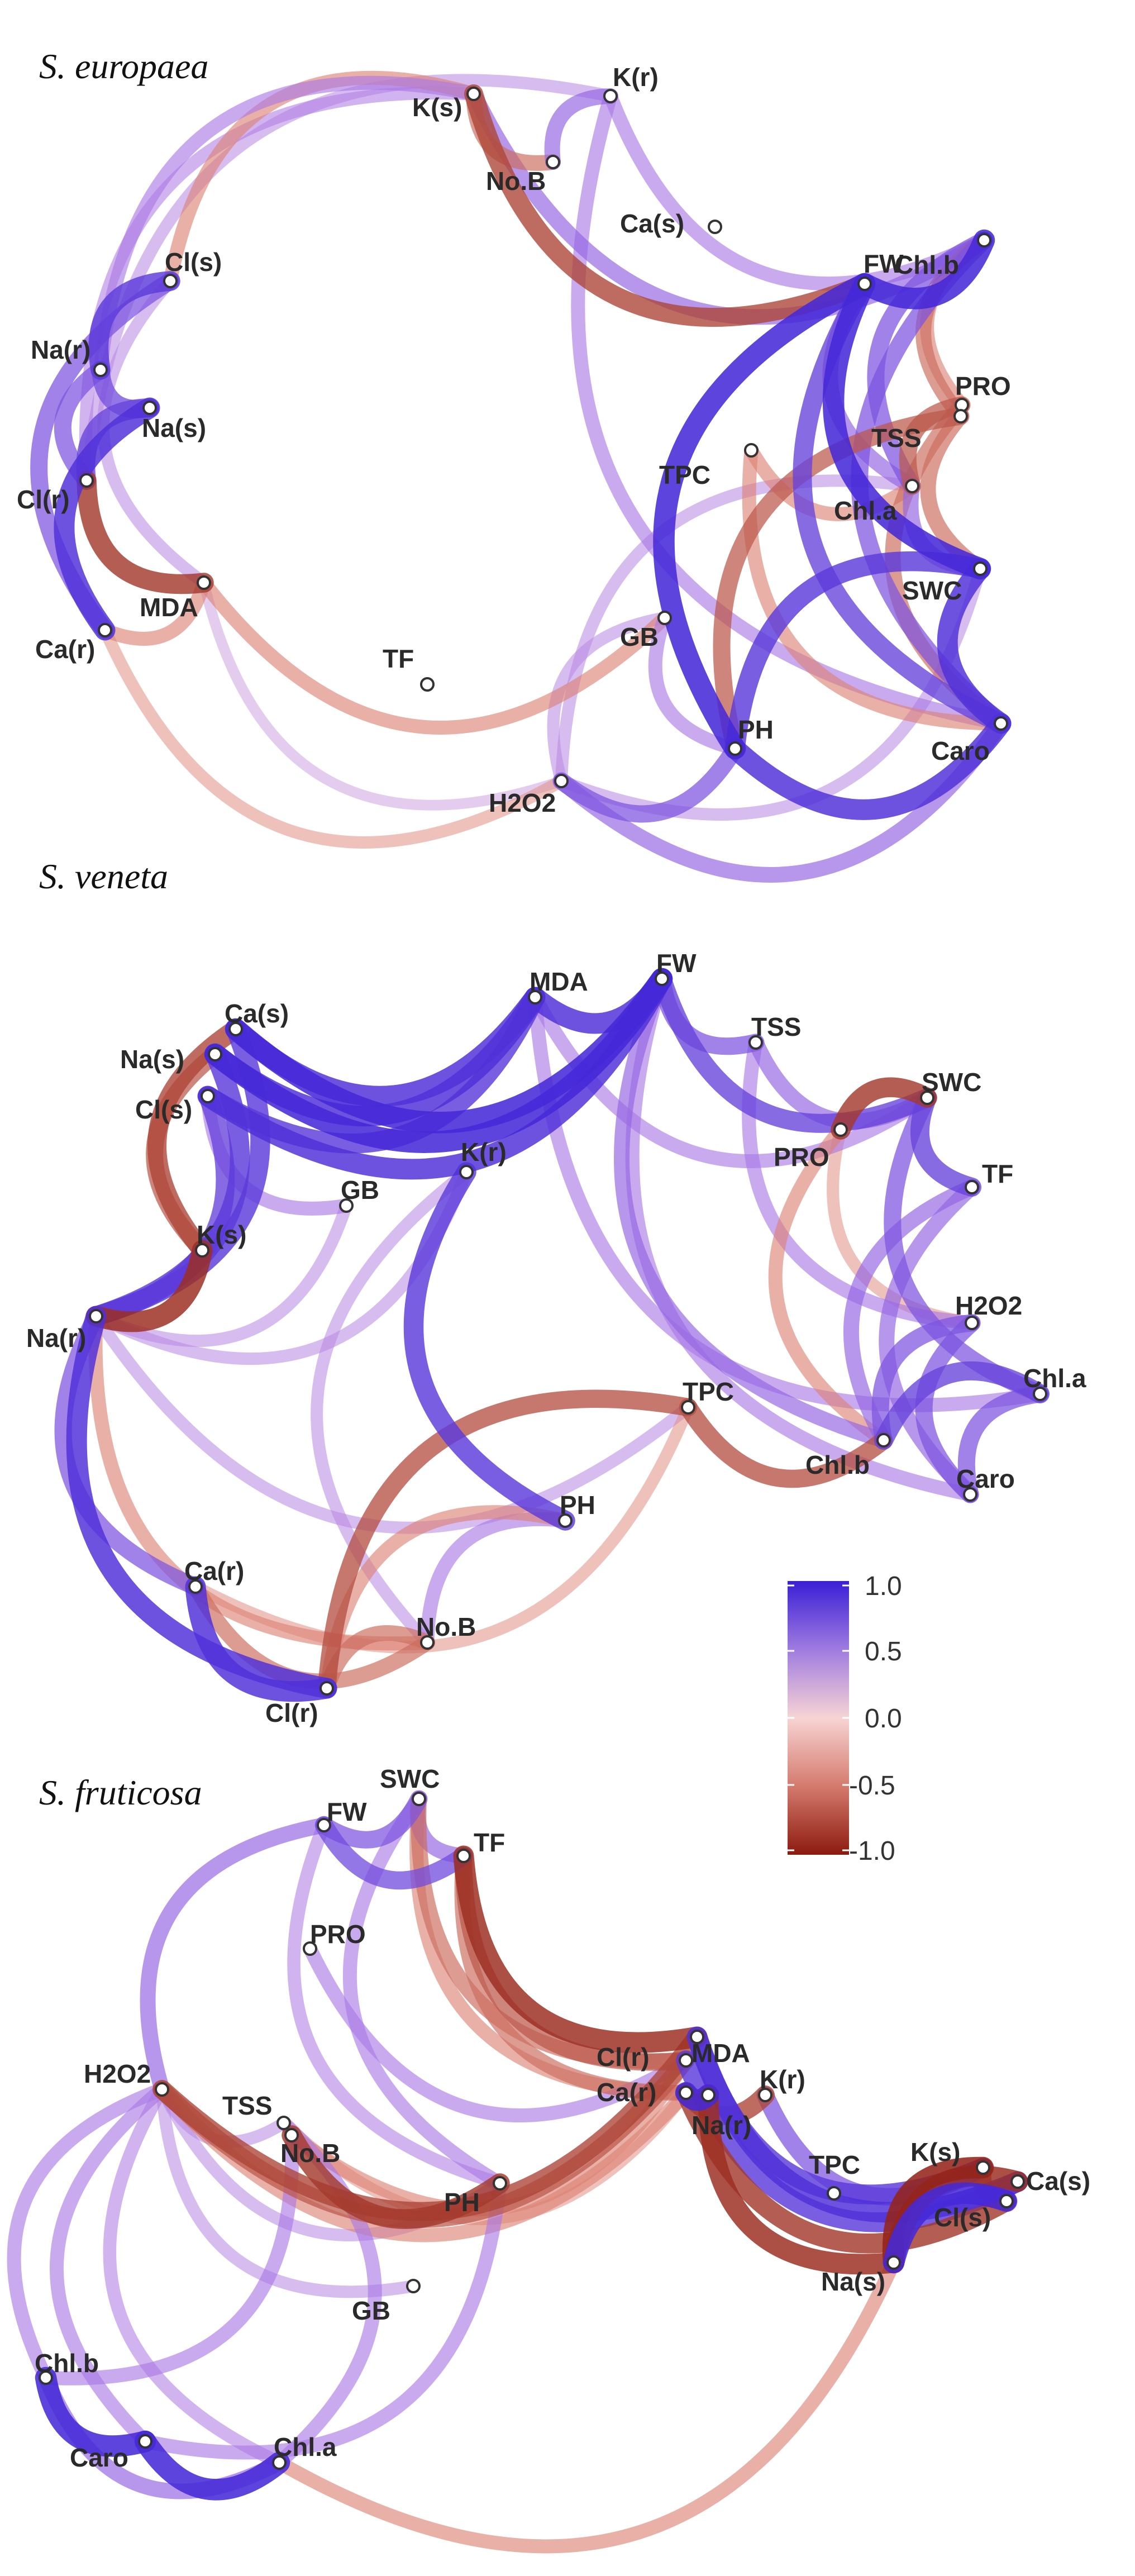  I want to click on node-chl-a: Chl.a, so click(877, 502).